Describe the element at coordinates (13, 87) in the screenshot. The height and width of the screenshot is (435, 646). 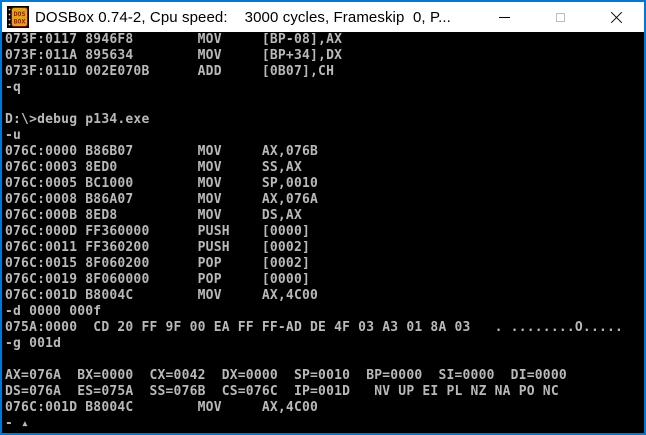
I see `terminal-line: -q` at that location.